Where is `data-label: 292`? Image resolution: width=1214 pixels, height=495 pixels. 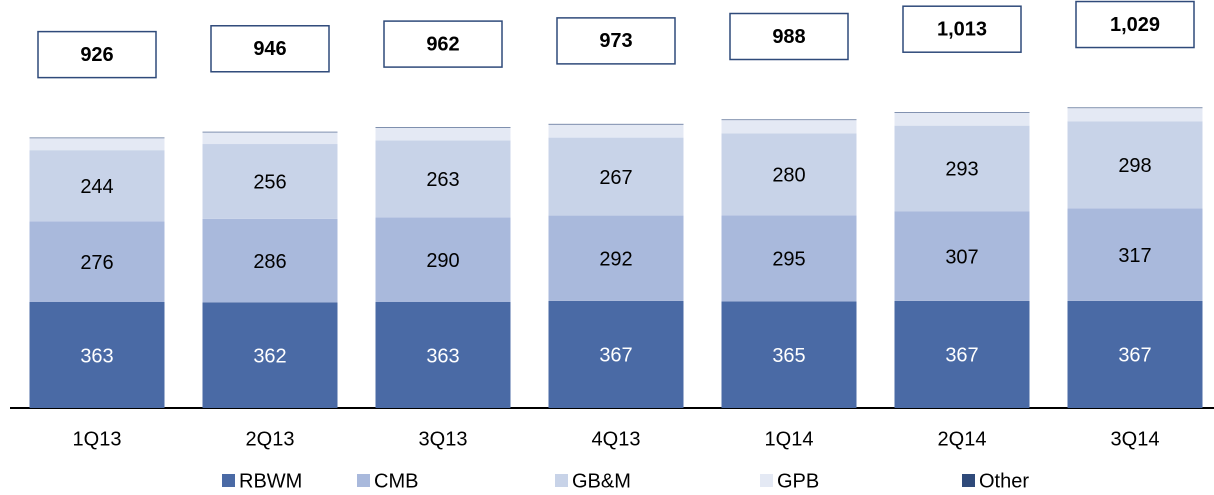 data-label: 292 is located at coordinates (615, 259).